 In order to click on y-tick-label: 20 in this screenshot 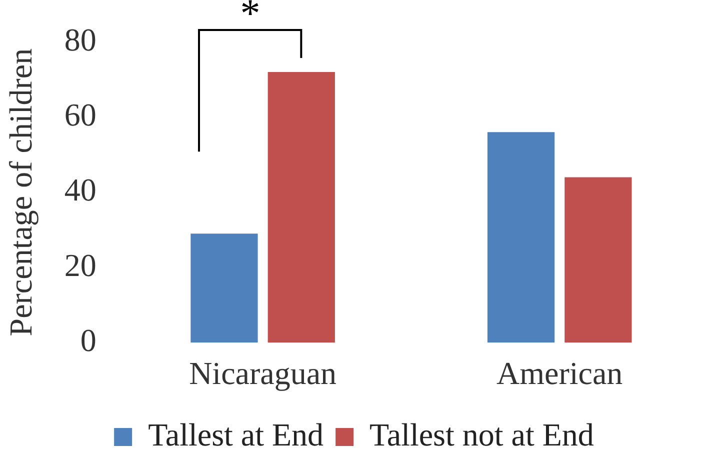, I will do `click(80, 264)`.